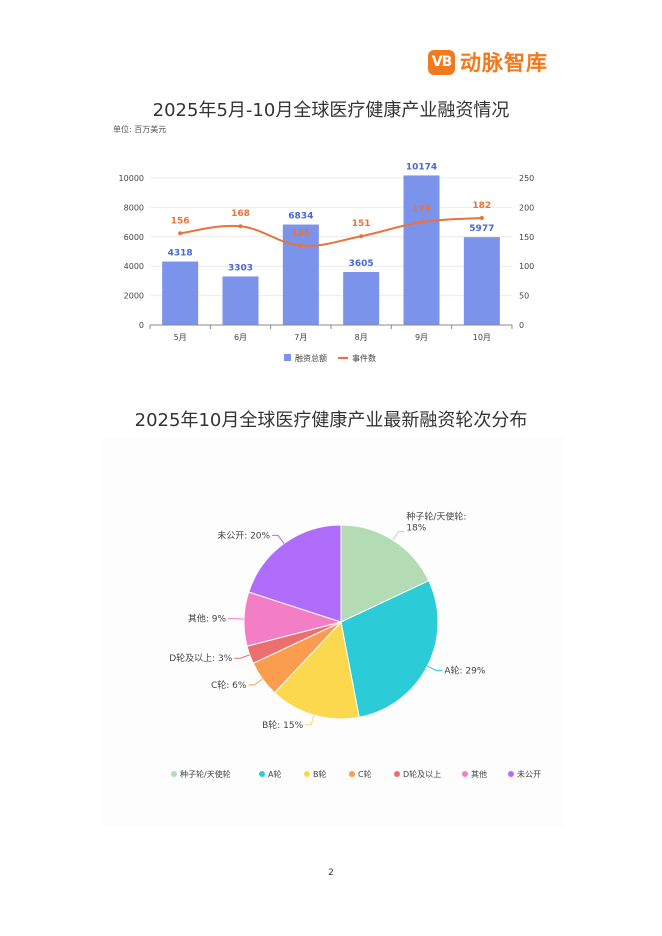  What do you see at coordinates (229, 685) in the screenshot?
I see `pie-slice-label: C轮: 6%` at bounding box center [229, 685].